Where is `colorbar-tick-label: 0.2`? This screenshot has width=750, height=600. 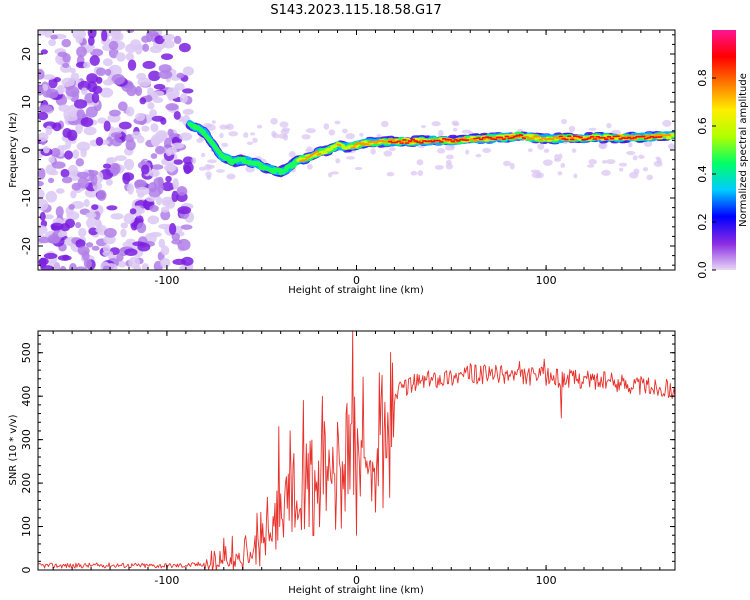
colorbar-tick-label: 0.2 is located at coordinates (702, 222).